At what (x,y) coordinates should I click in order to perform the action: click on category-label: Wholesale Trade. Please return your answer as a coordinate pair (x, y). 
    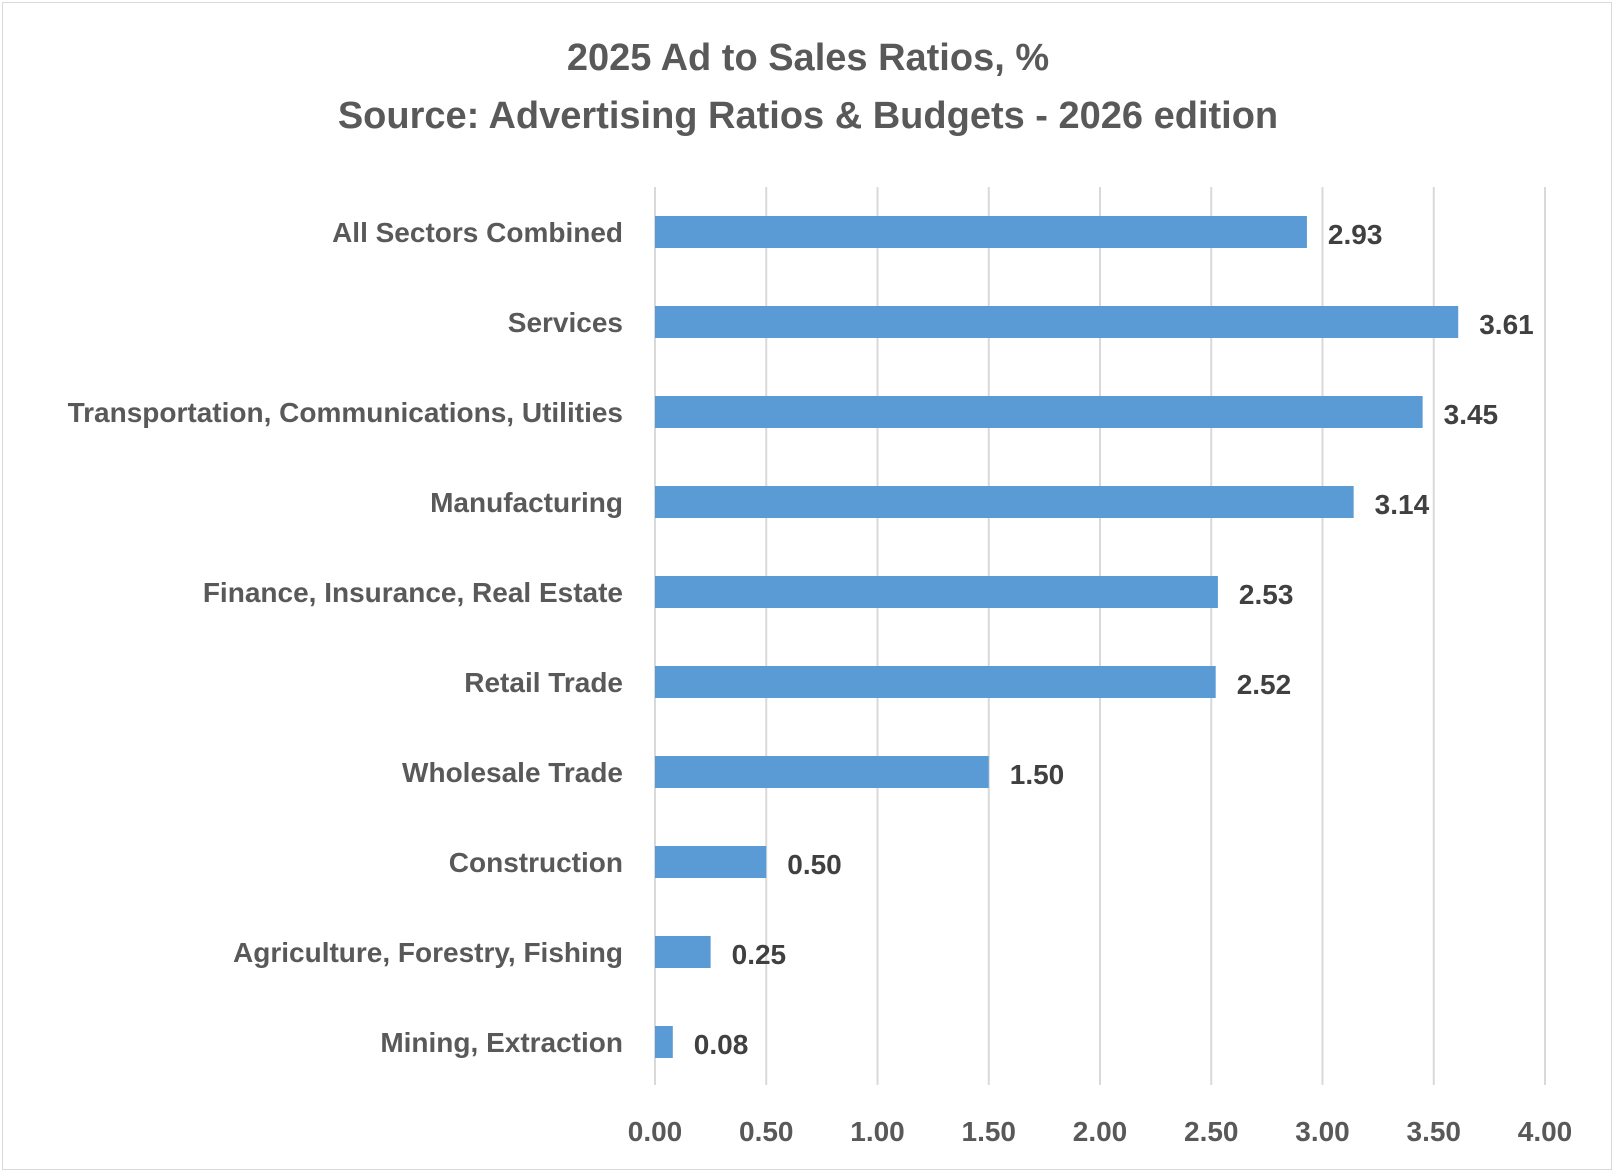
    Looking at the image, I should click on (512, 772).